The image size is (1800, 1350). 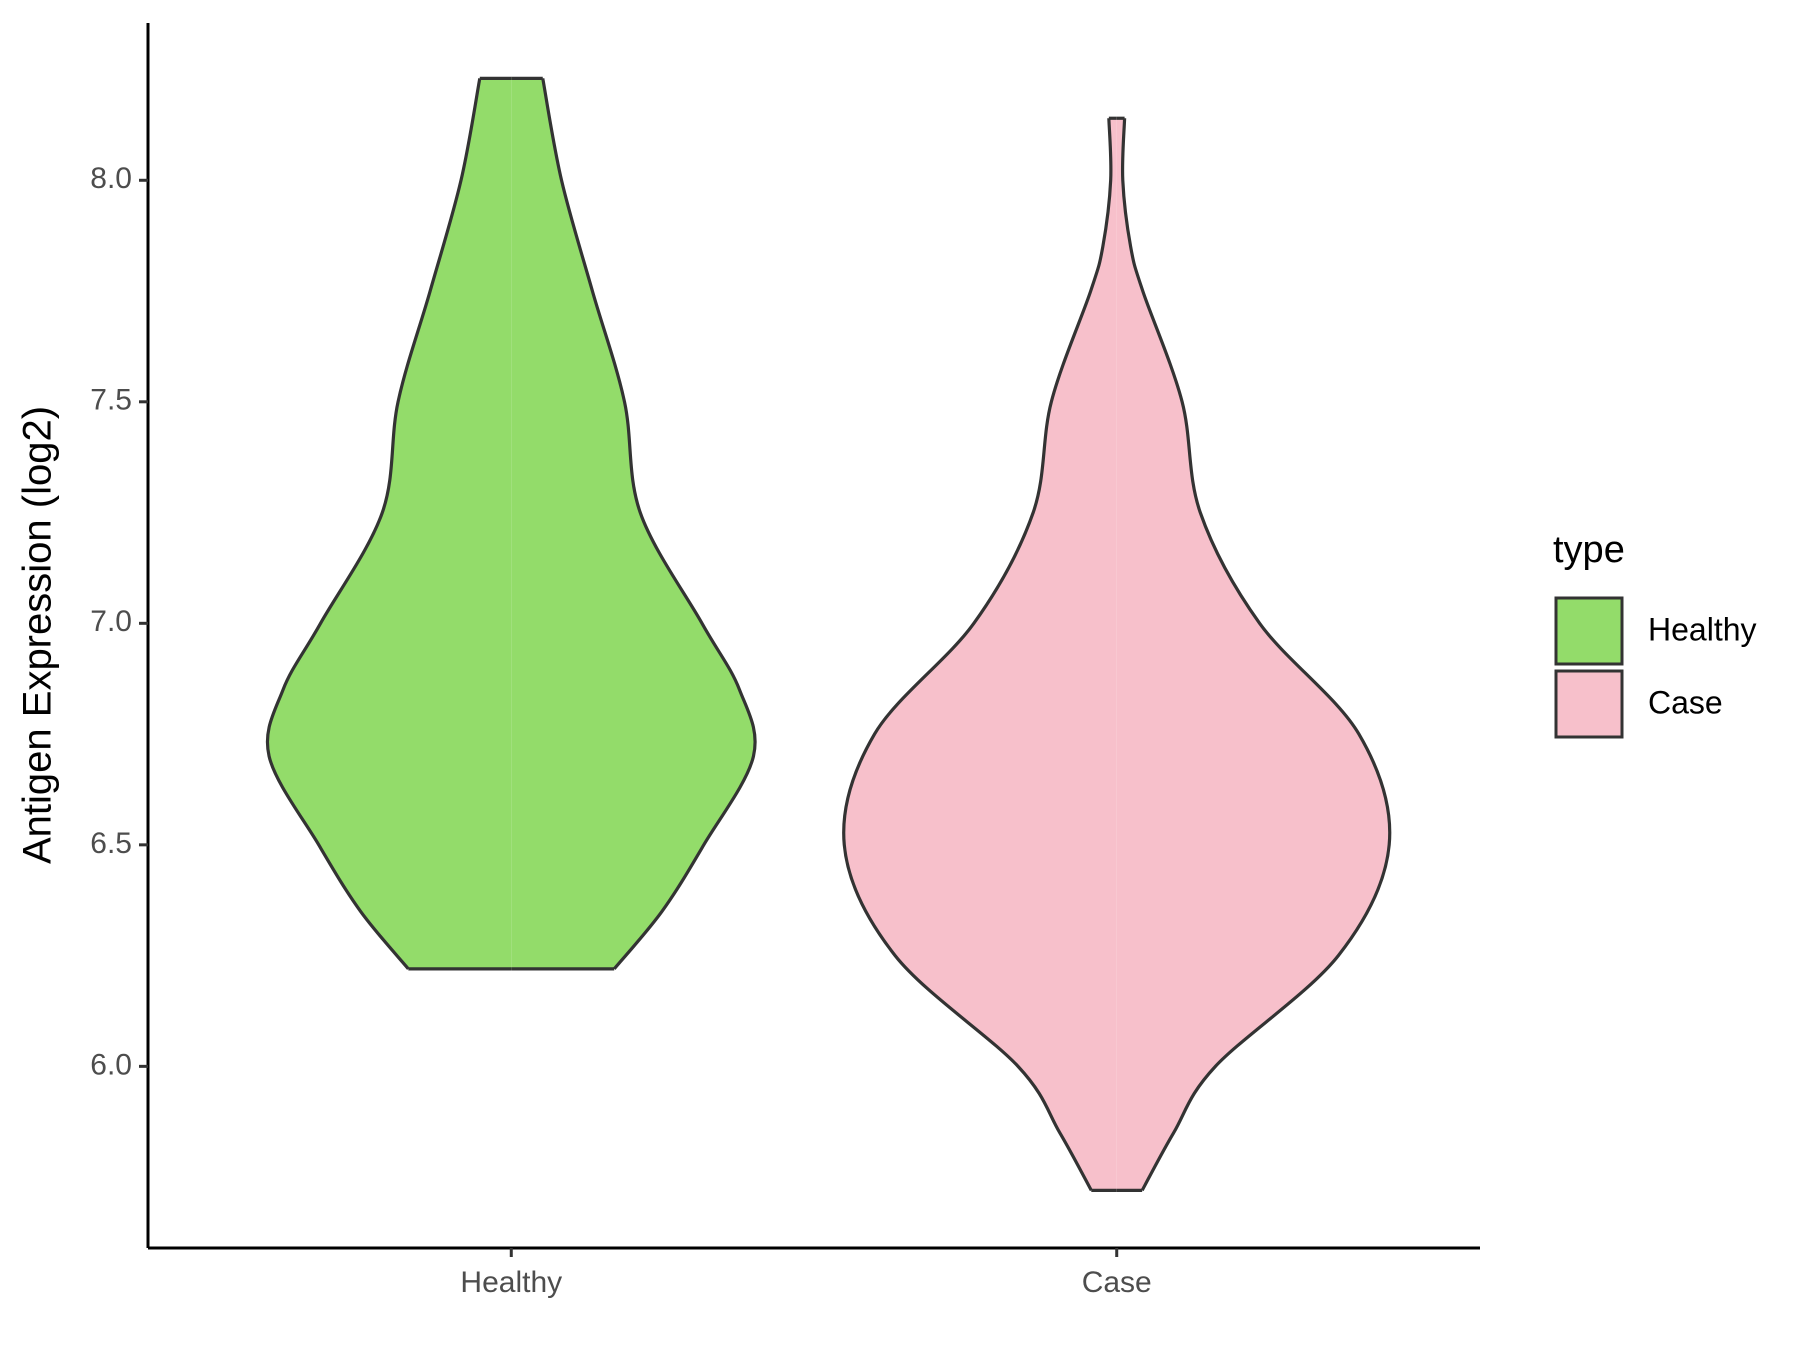 What do you see at coordinates (111, 178) in the screenshot?
I see `y-tick-label: 8.0` at bounding box center [111, 178].